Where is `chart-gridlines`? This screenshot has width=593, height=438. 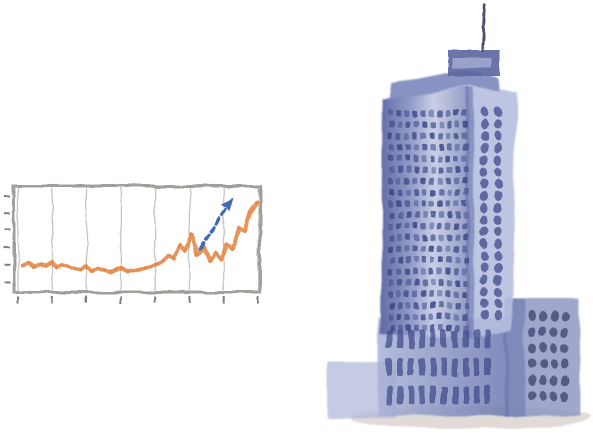
chart-gridlines is located at coordinates (138, 239).